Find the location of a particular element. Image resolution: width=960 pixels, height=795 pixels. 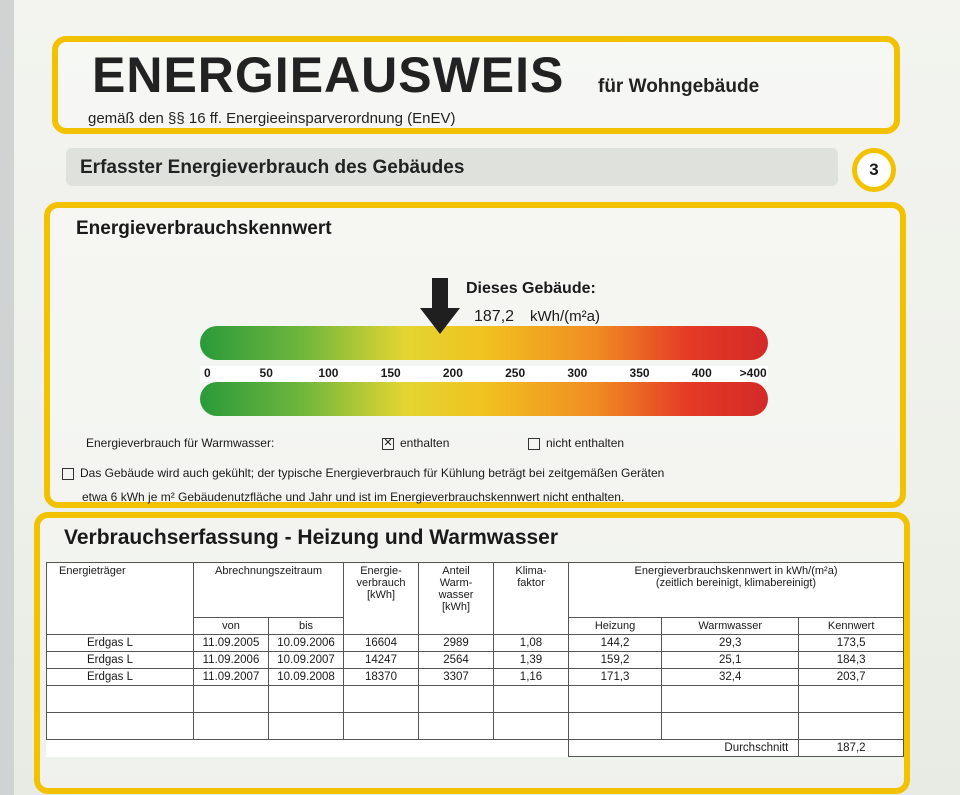

energy-scale-bar-top is located at coordinates (484, 343).